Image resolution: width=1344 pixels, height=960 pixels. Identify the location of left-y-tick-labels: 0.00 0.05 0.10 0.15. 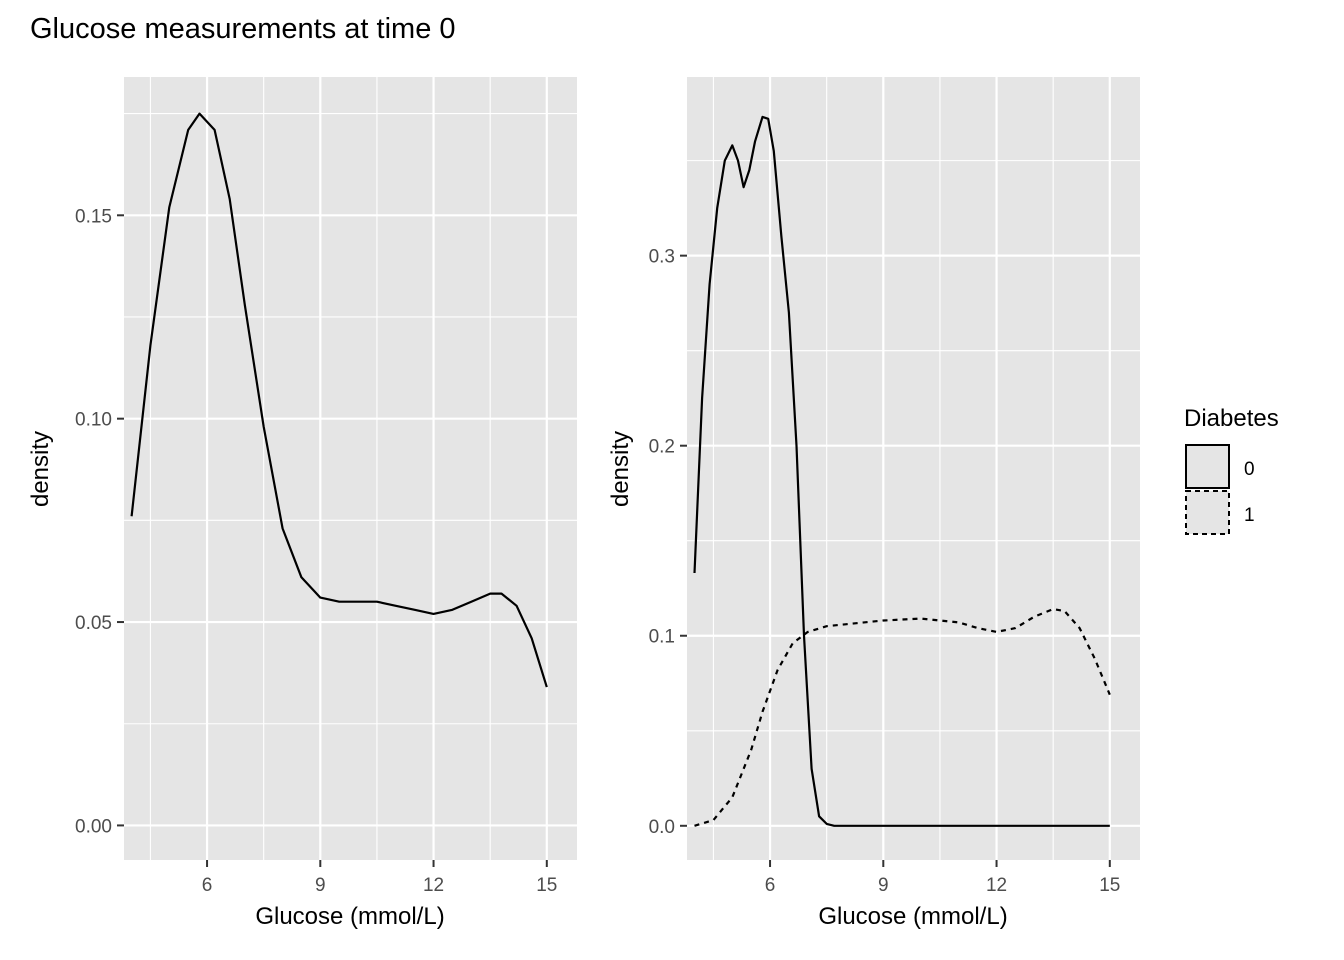
(93, 521).